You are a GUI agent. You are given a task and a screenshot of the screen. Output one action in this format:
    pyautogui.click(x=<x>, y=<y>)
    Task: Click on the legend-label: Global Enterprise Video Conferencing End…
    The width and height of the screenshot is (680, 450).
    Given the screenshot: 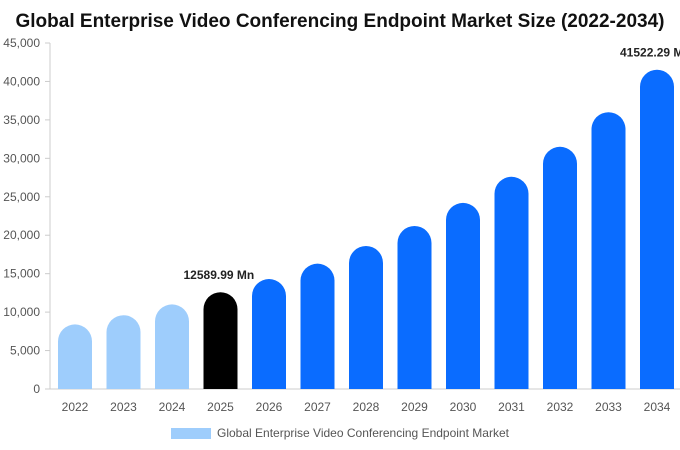 What is the action you would take?
    pyautogui.click(x=363, y=433)
    